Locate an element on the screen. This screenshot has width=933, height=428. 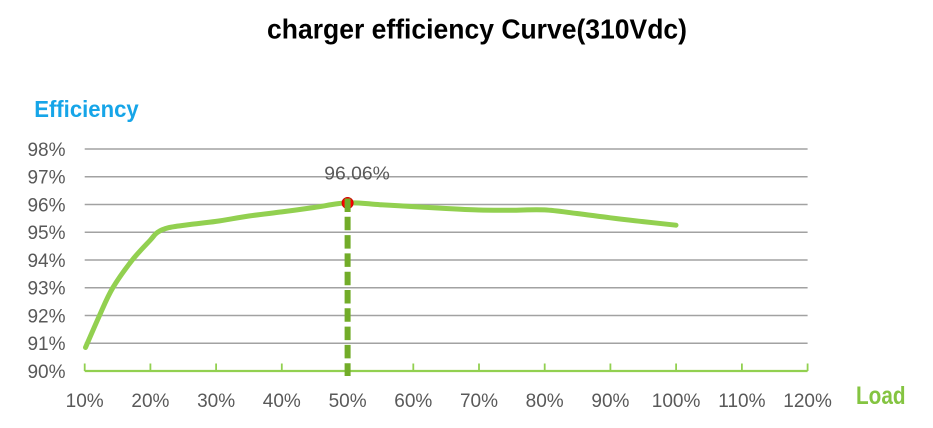
svg-text:charger efficiency Curve(310Vd: charger efficiency Curve(310Vdc) is located at coordinates (477, 28).